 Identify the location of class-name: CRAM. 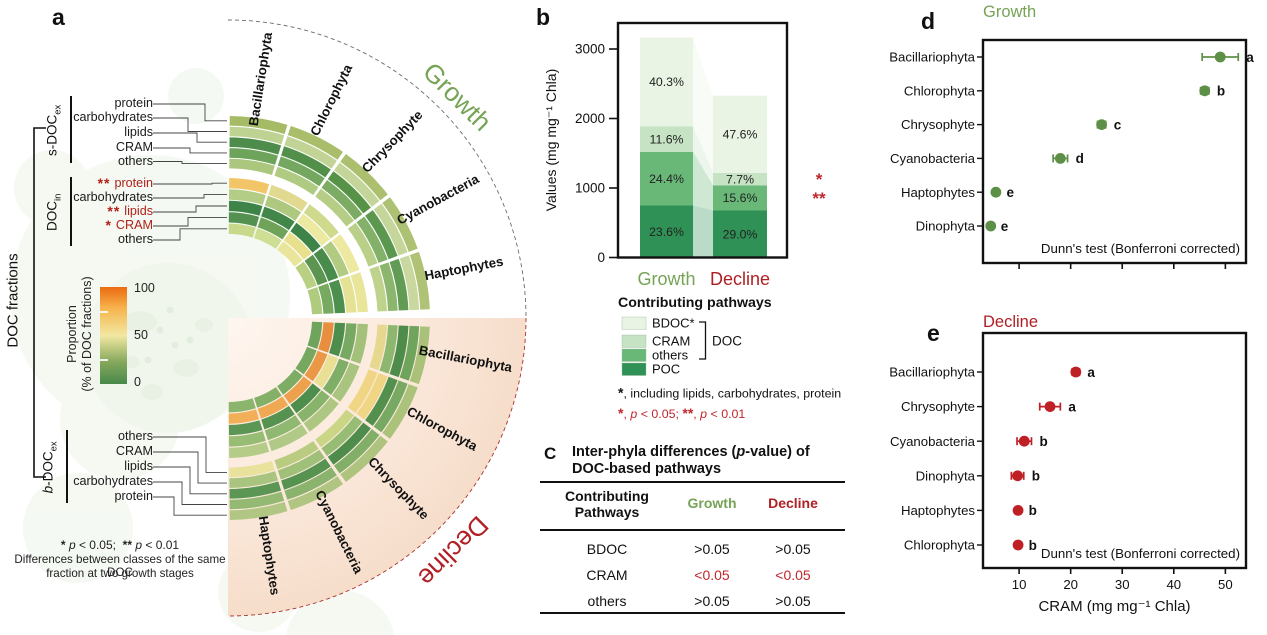
(134, 225).